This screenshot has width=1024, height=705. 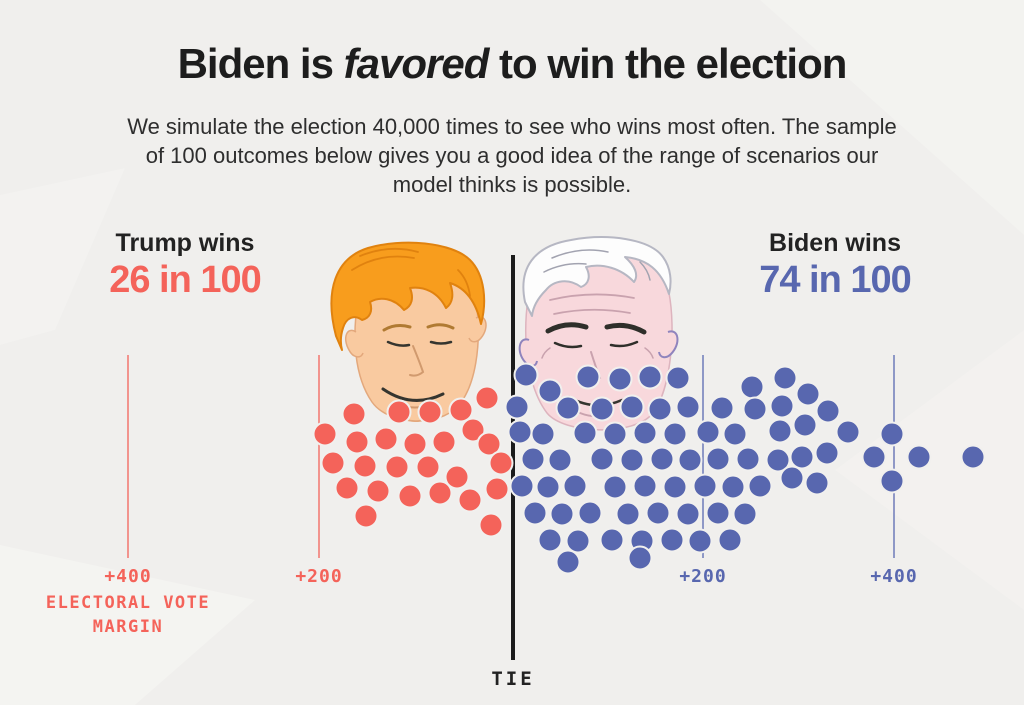 I want to click on trump-face-illustration, so click(x=408, y=331).